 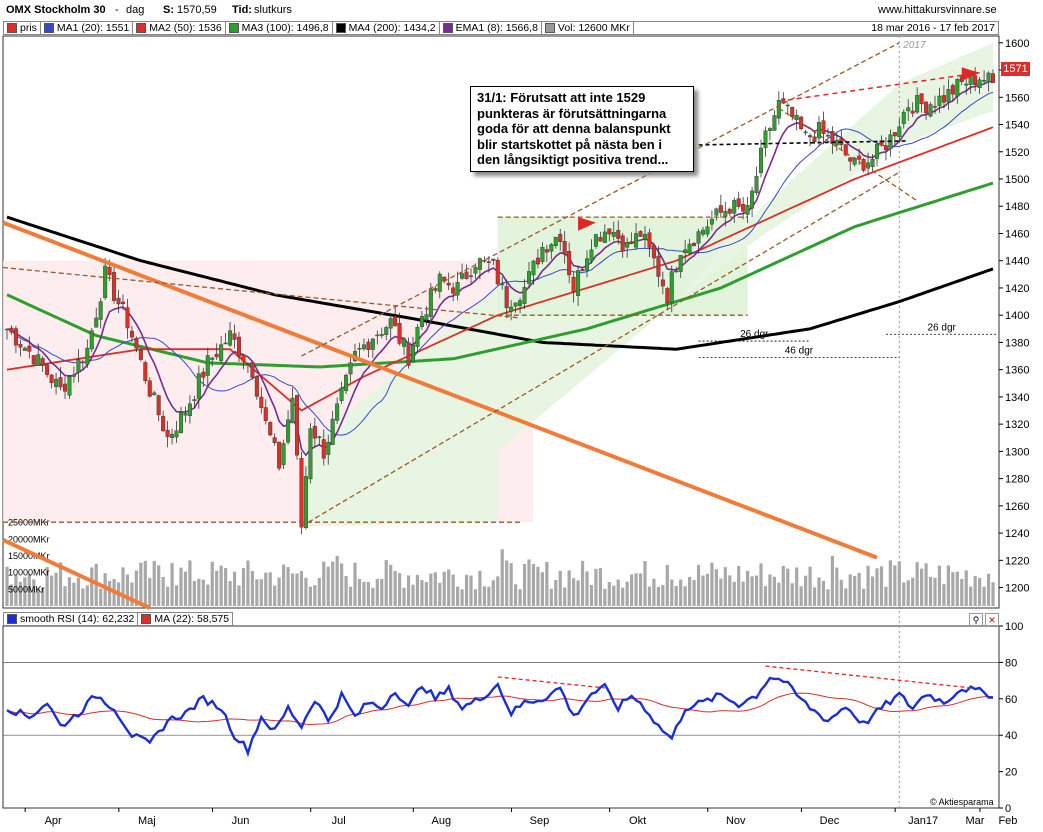 What do you see at coordinates (499, 709) in the screenshot?
I see `rsi-ma-line` at bounding box center [499, 709].